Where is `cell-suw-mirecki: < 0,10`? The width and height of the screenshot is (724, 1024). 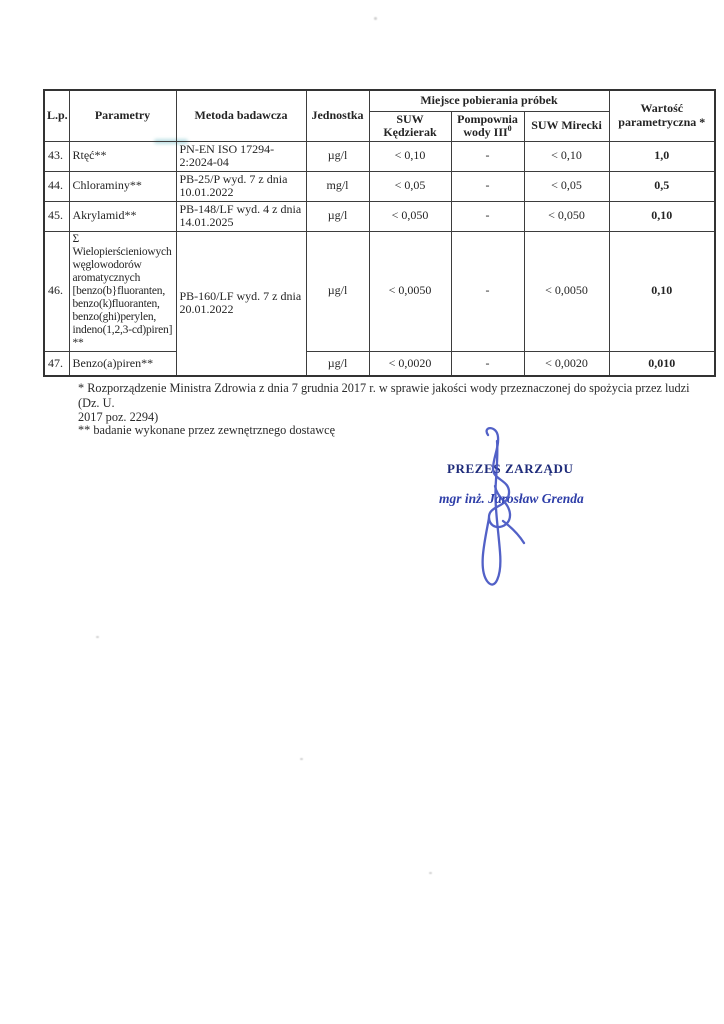
cell-suw-mirecki: < 0,10 is located at coordinates (566, 156).